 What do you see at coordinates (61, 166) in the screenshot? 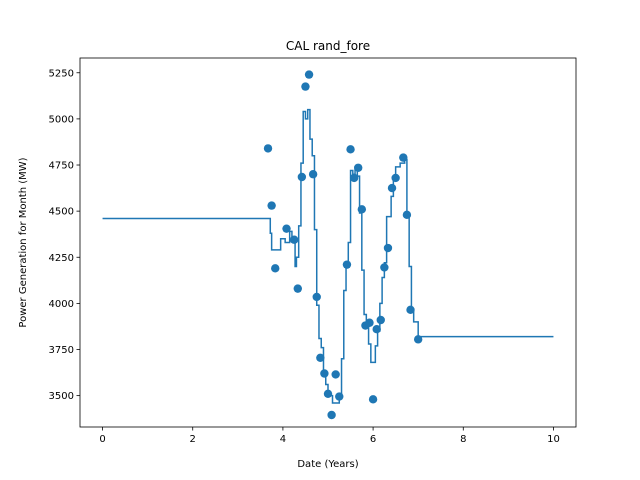
I see `y-tick-label: 4750` at bounding box center [61, 166].